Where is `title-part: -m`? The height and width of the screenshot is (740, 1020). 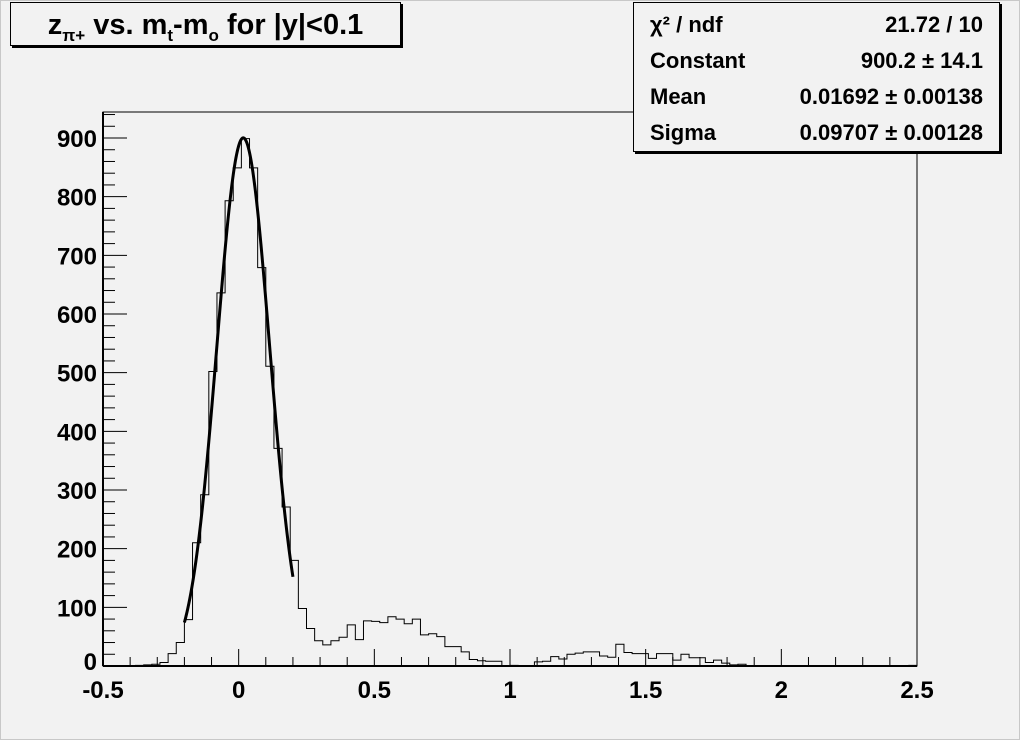 title-part: -m is located at coordinates (191, 25).